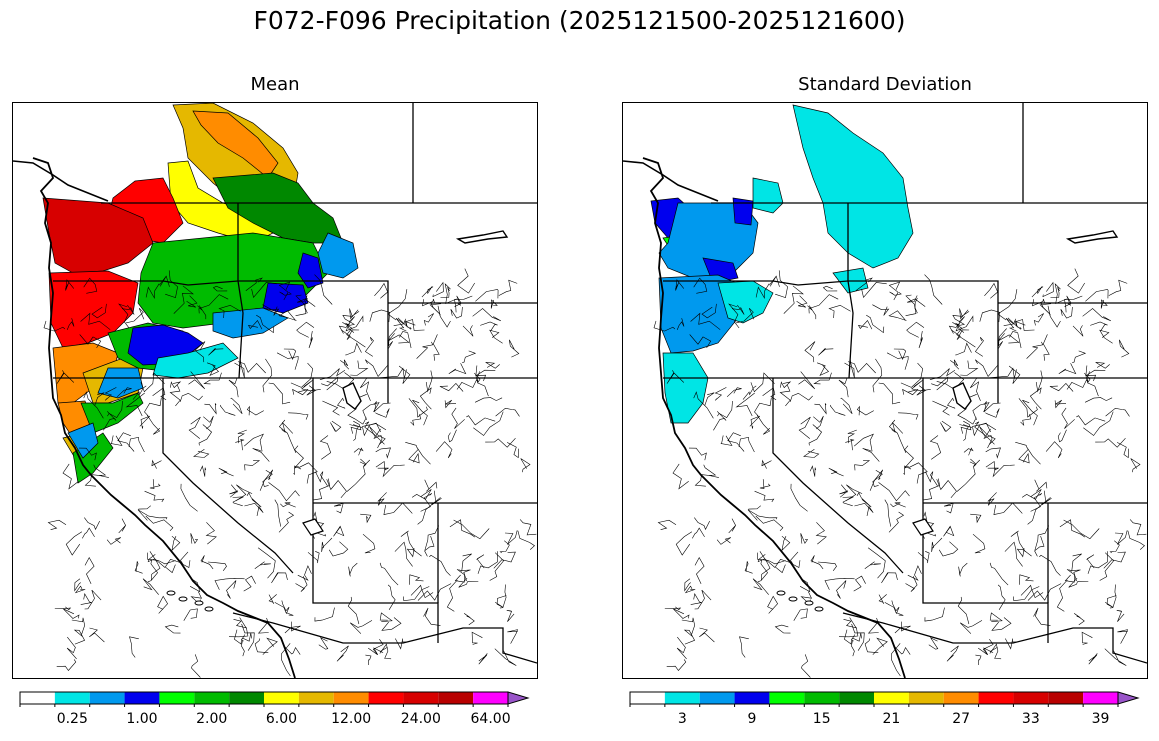  Describe the element at coordinates (961, 719) in the screenshot. I see `colorbar-tick-label: 27` at that location.